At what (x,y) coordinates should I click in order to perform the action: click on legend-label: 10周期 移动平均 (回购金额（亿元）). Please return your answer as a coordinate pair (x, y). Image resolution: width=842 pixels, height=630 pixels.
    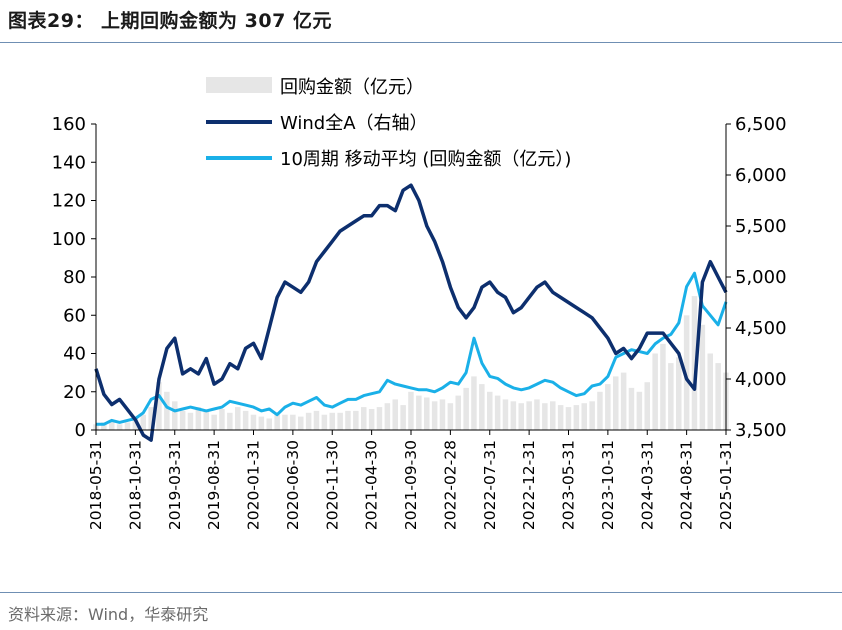
    Looking at the image, I should click on (425, 159).